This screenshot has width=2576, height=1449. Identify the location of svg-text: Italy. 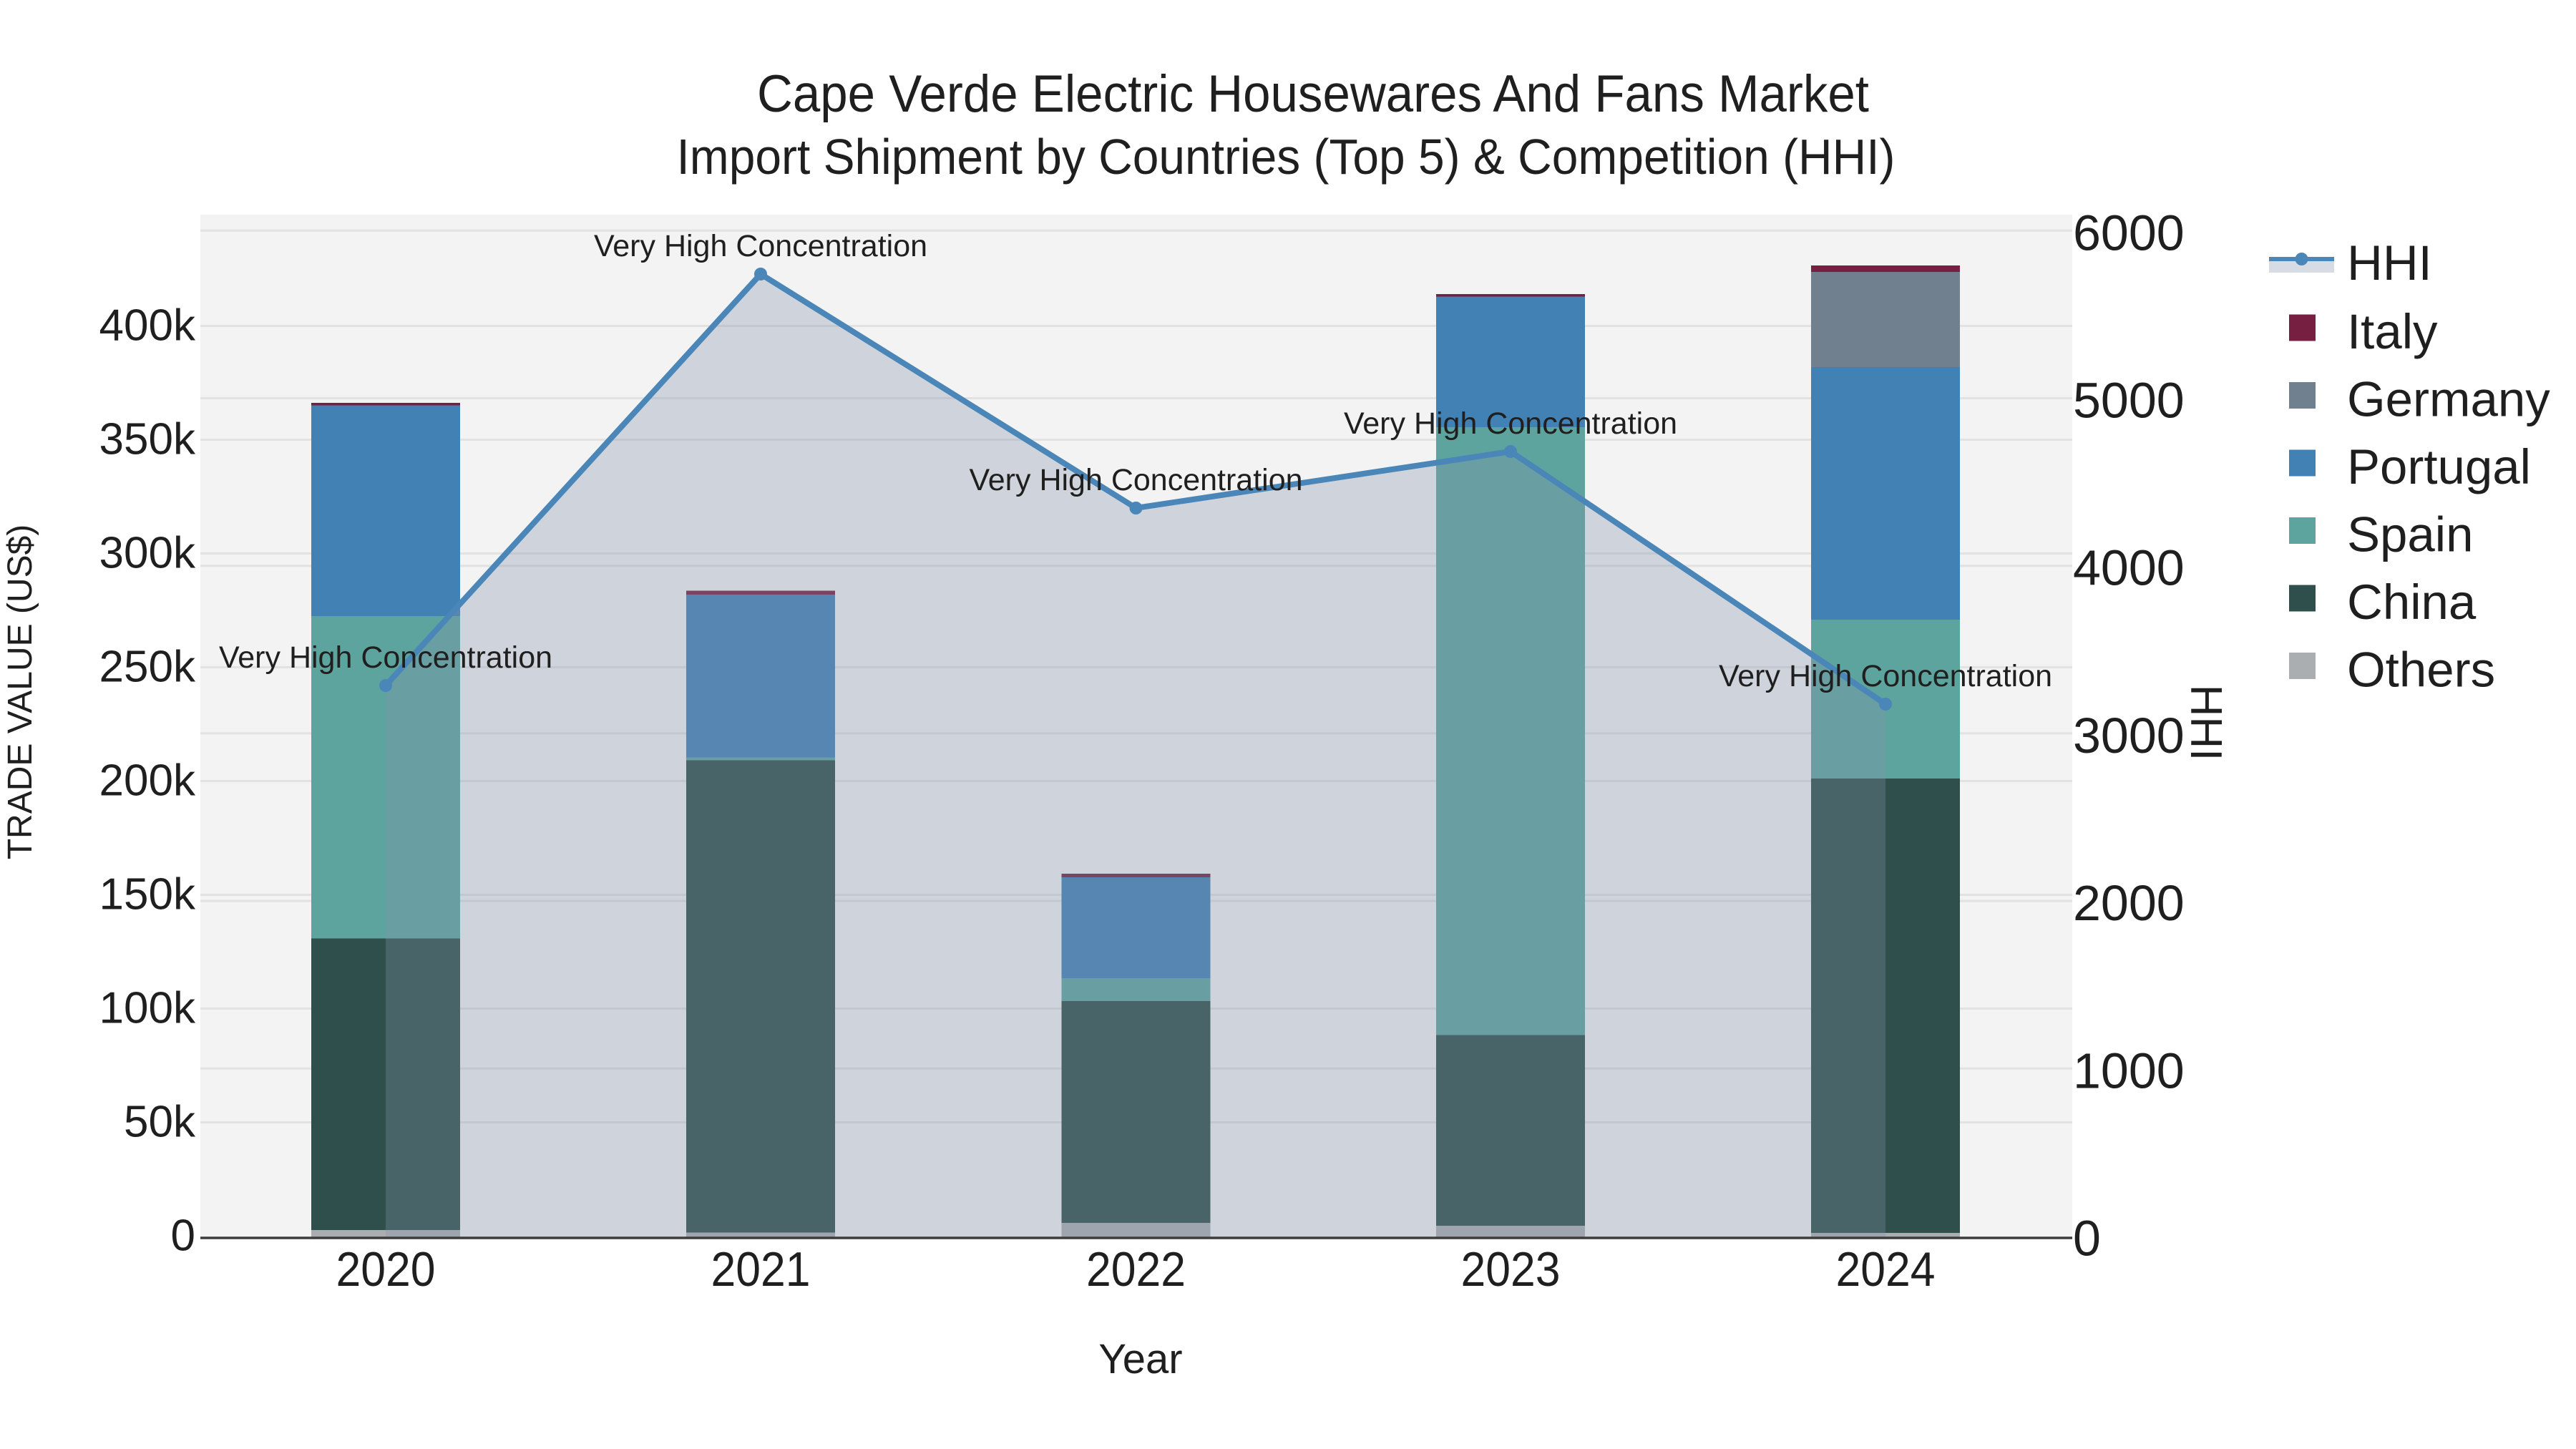
(2392, 331).